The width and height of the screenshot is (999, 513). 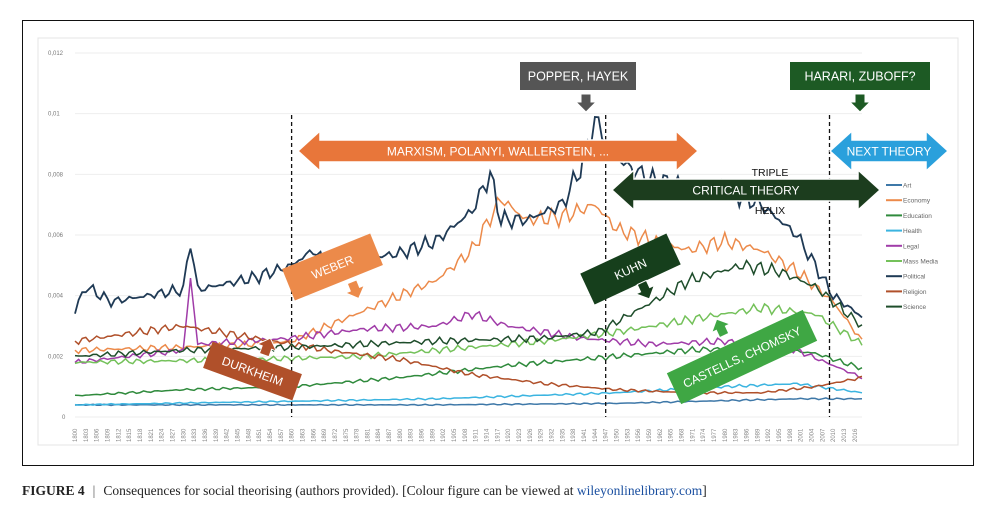 What do you see at coordinates (917, 201) in the screenshot?
I see `legend-label: Economy` at bounding box center [917, 201].